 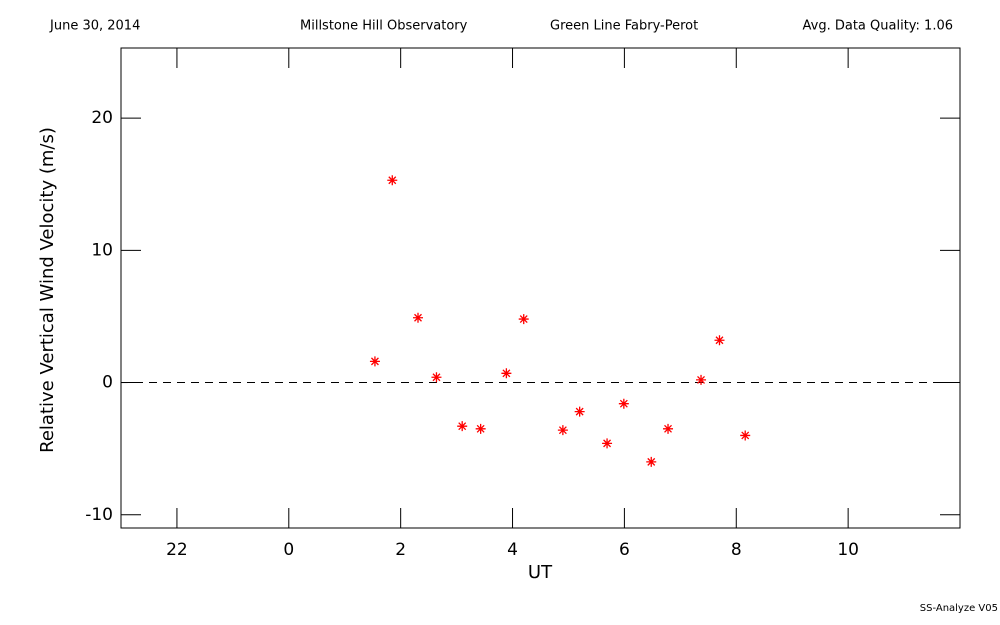 I want to click on observatory: Millstone Hill Observatory, so click(x=384, y=26).